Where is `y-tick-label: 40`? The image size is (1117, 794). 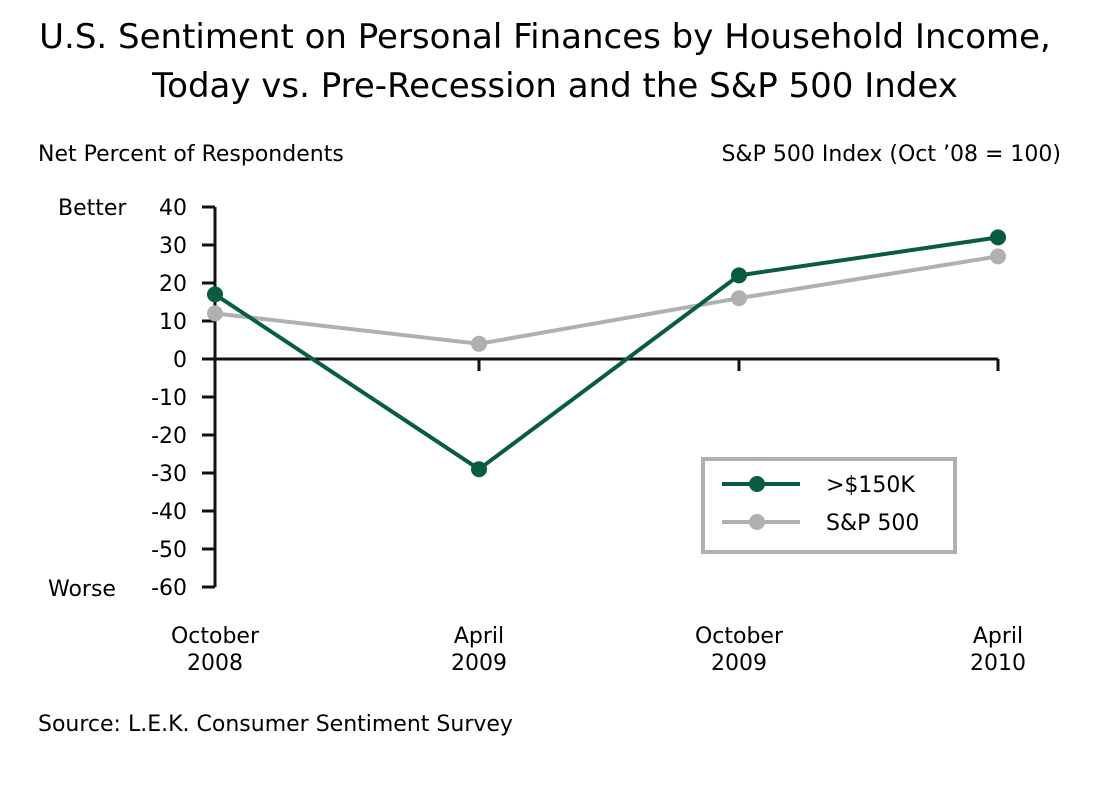 y-tick-label: 40 is located at coordinates (173, 208).